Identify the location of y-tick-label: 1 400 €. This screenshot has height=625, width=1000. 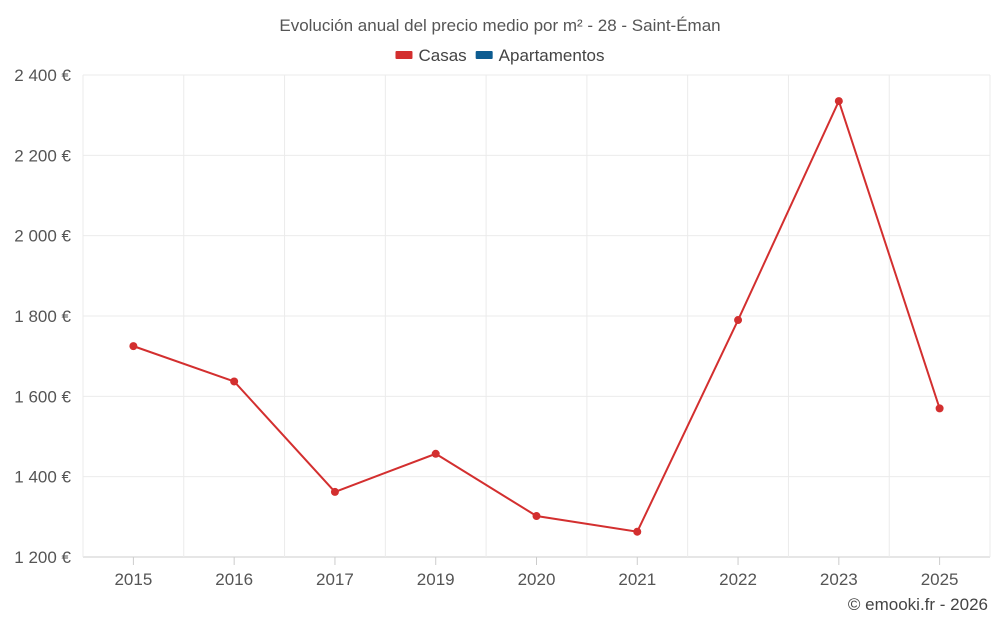
(42, 477).